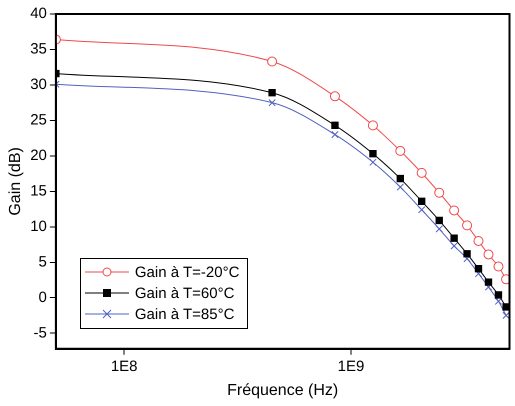  What do you see at coordinates (184, 314) in the screenshot?
I see `legend-label: Gain à T=85°C` at bounding box center [184, 314].